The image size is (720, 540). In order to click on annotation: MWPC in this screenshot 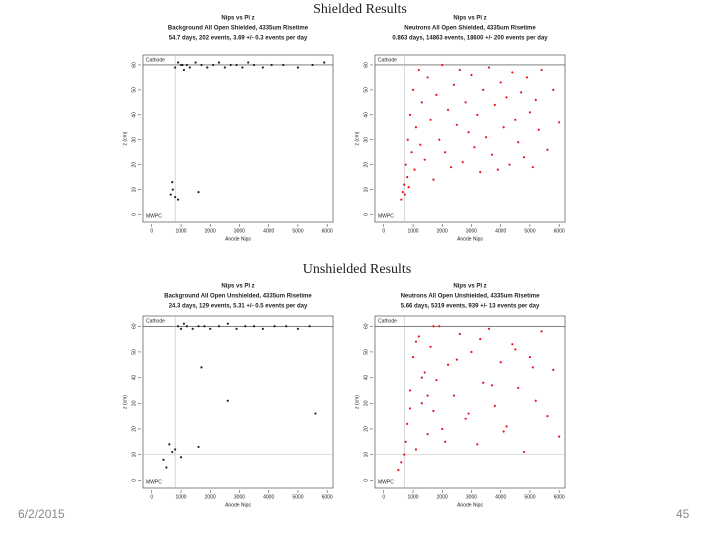, I will do `click(386, 482)`.